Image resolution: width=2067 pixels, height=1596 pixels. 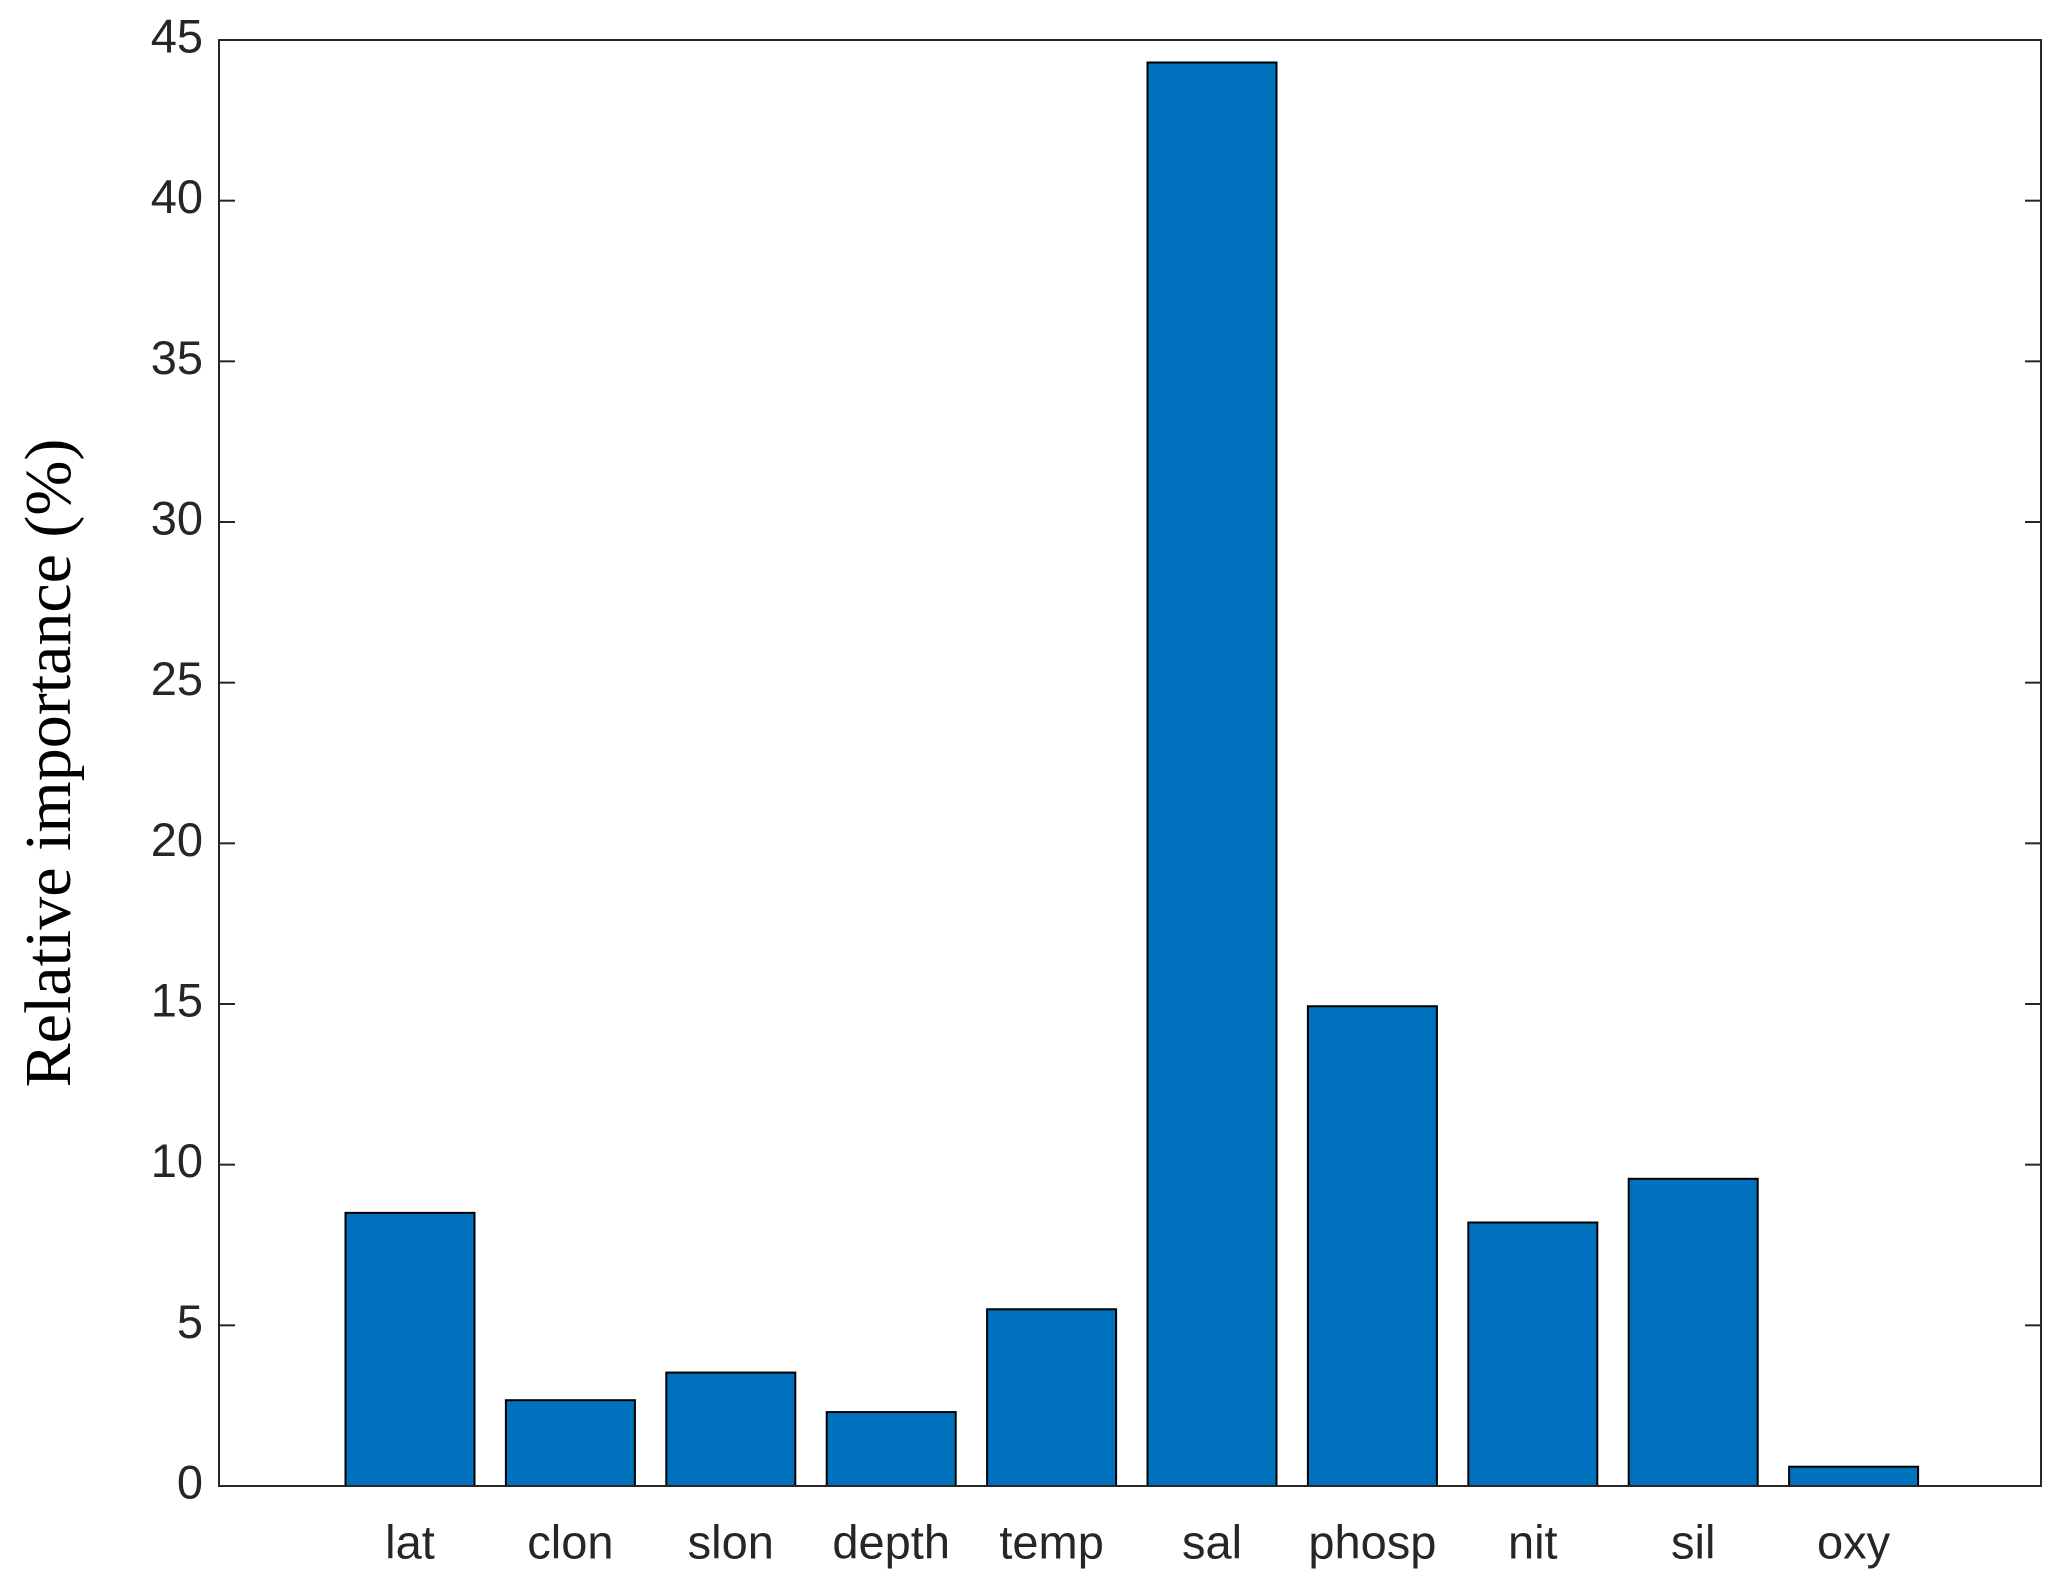 I want to click on y-tick-label: 45, so click(x=177, y=35).